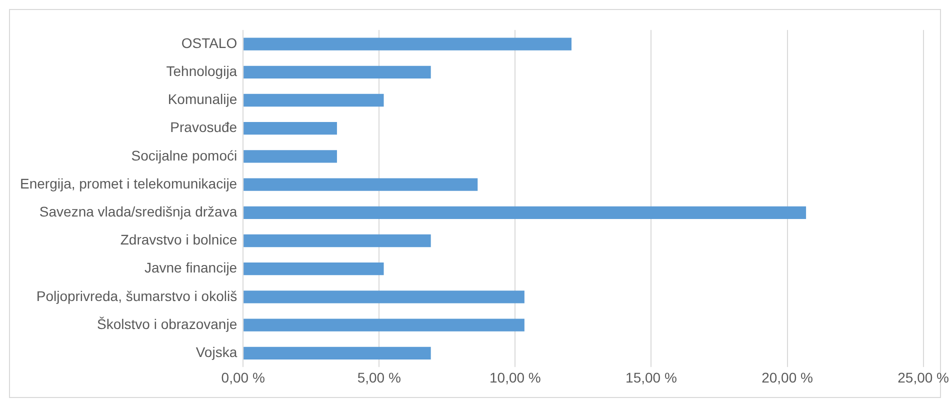  I want to click on y-tick-label: Javne financije, so click(191, 268).